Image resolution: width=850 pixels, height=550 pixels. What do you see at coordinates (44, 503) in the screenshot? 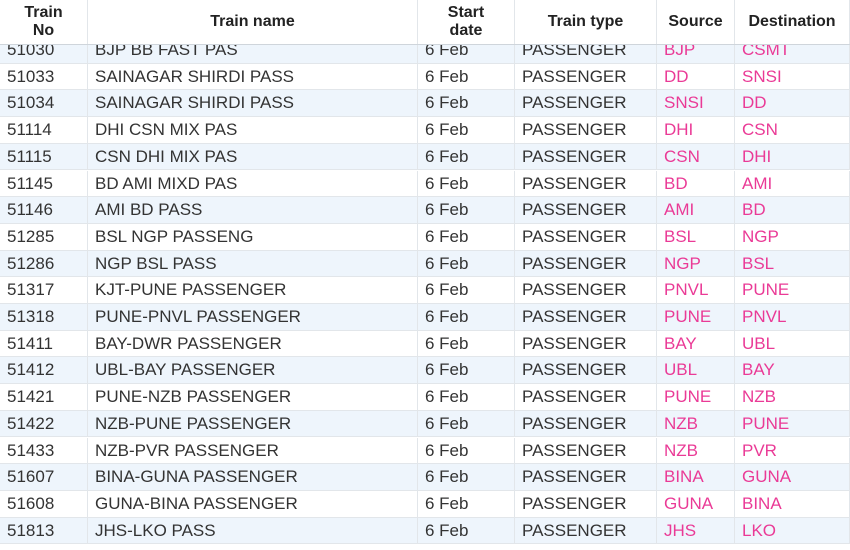
I see `table-cell: 51608` at bounding box center [44, 503].